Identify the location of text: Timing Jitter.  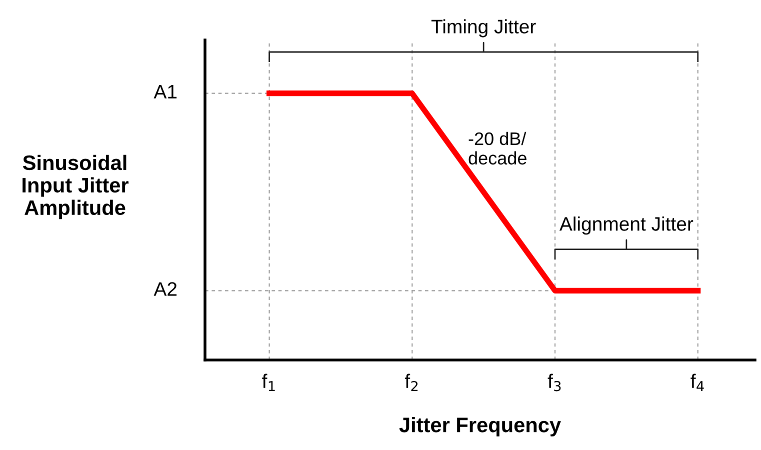
(483, 28).